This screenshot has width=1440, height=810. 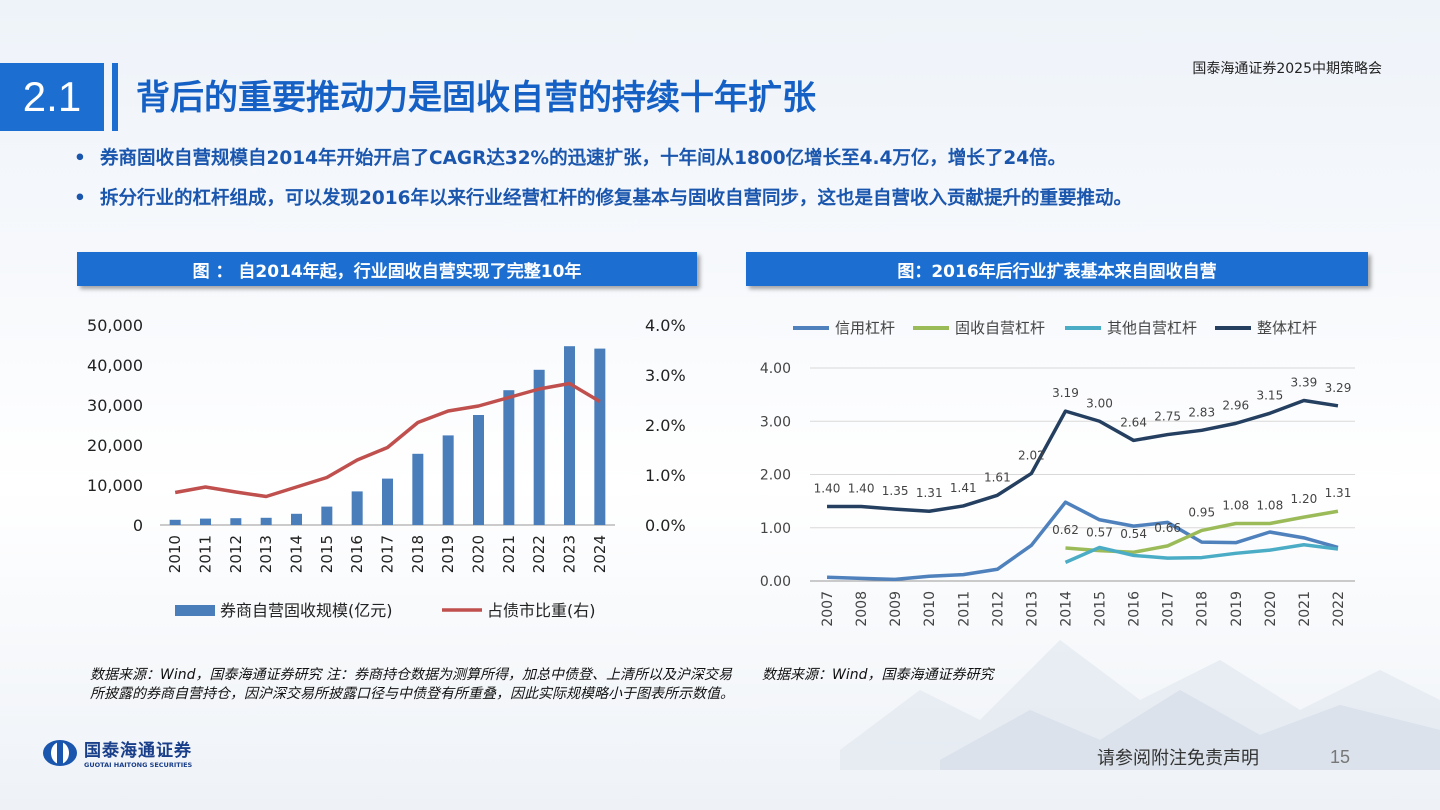 I want to click on data-label: 1.35, so click(x=895, y=491).